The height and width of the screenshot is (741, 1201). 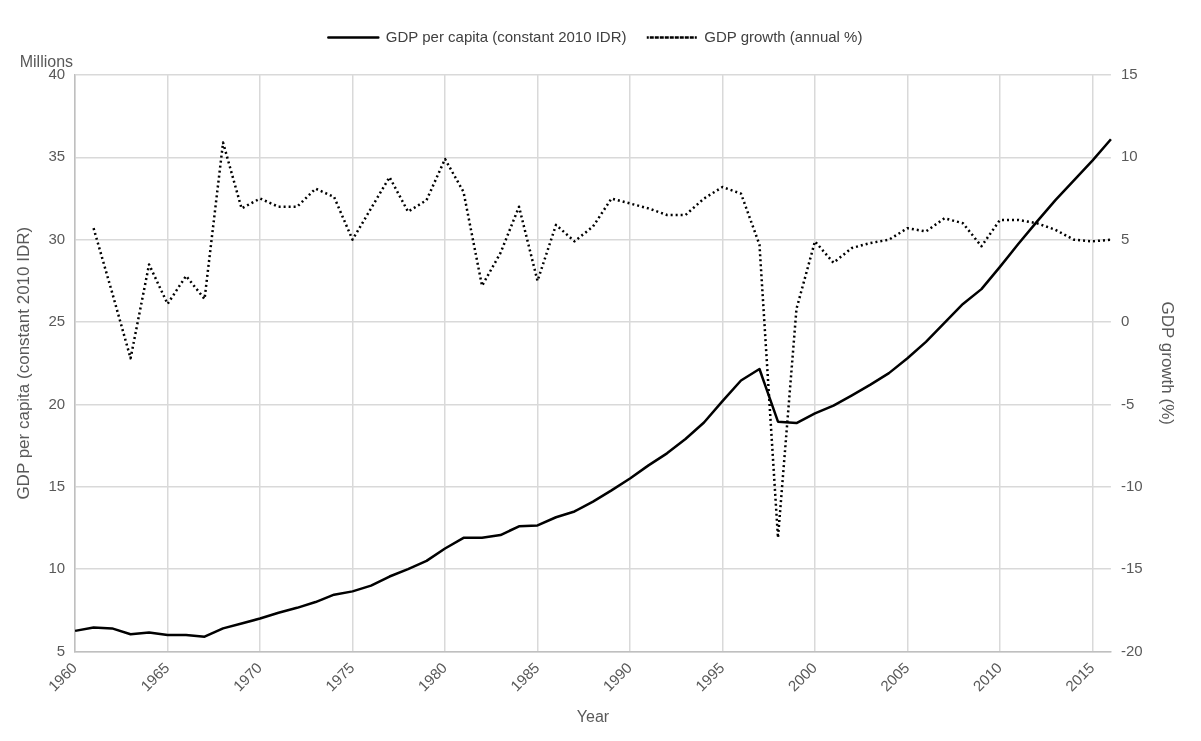 I want to click on y2-tick-label: 5, so click(x=1125, y=238).